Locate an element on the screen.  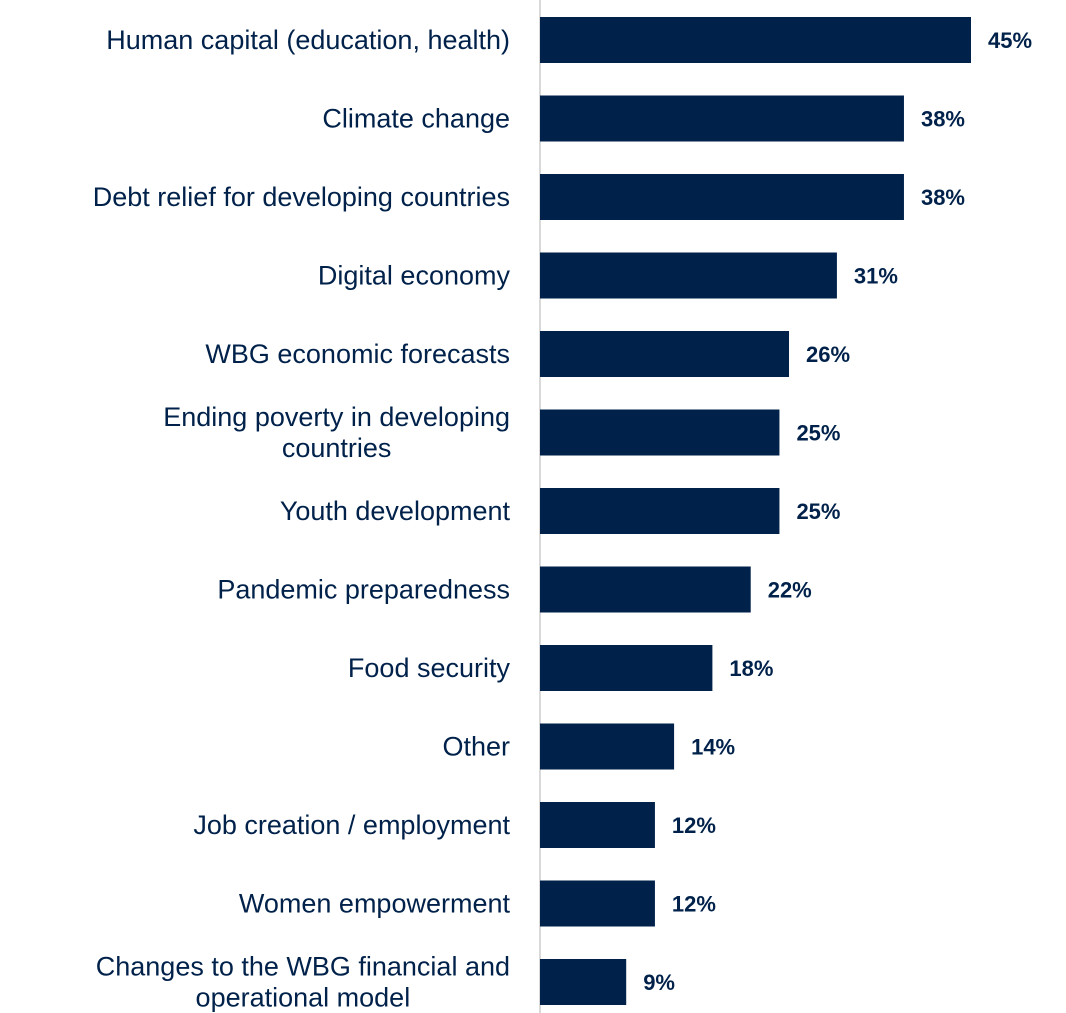
category-label-line: Digital economy is located at coordinates (414, 276).